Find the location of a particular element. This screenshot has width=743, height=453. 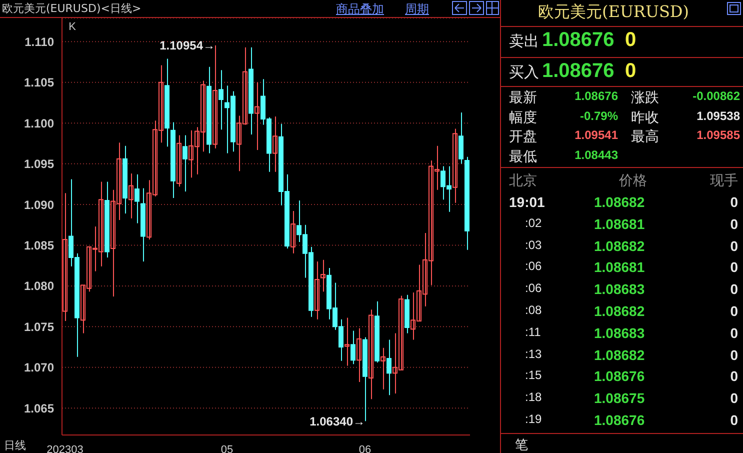

text: 最低 is located at coordinates (523, 157).